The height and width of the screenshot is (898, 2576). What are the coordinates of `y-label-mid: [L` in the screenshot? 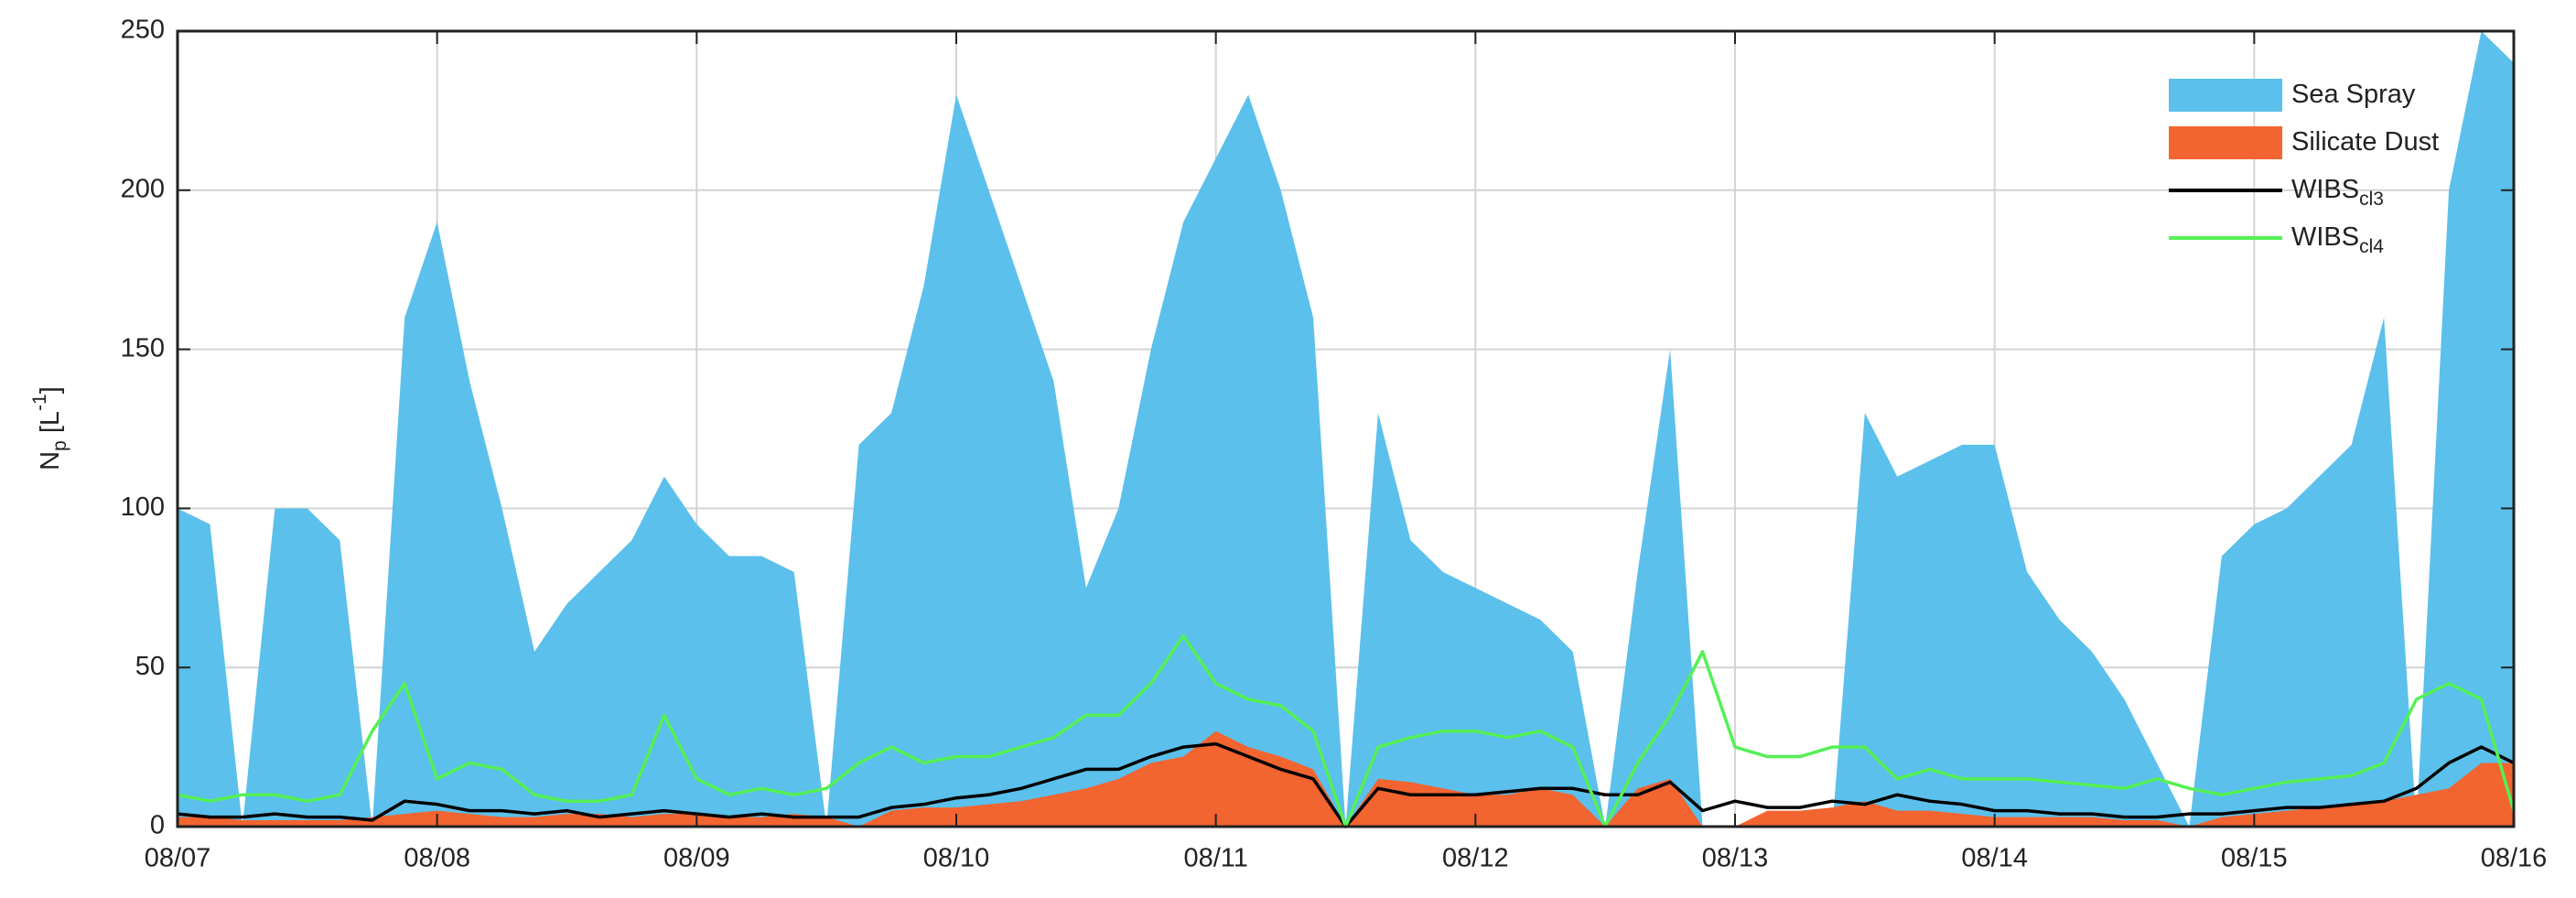 It's located at (50, 425).